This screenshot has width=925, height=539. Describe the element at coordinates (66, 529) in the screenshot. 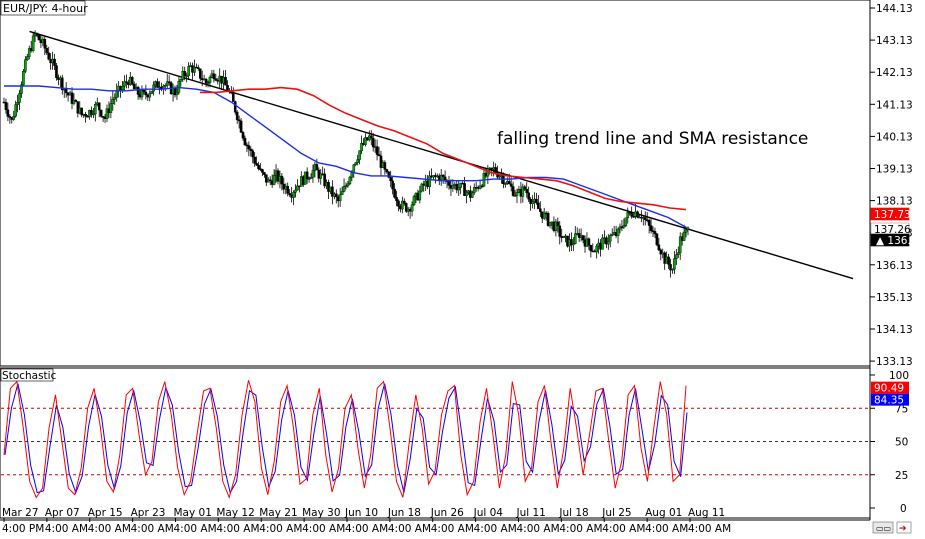

I see `time-label-1: 4:00 AM` at that location.